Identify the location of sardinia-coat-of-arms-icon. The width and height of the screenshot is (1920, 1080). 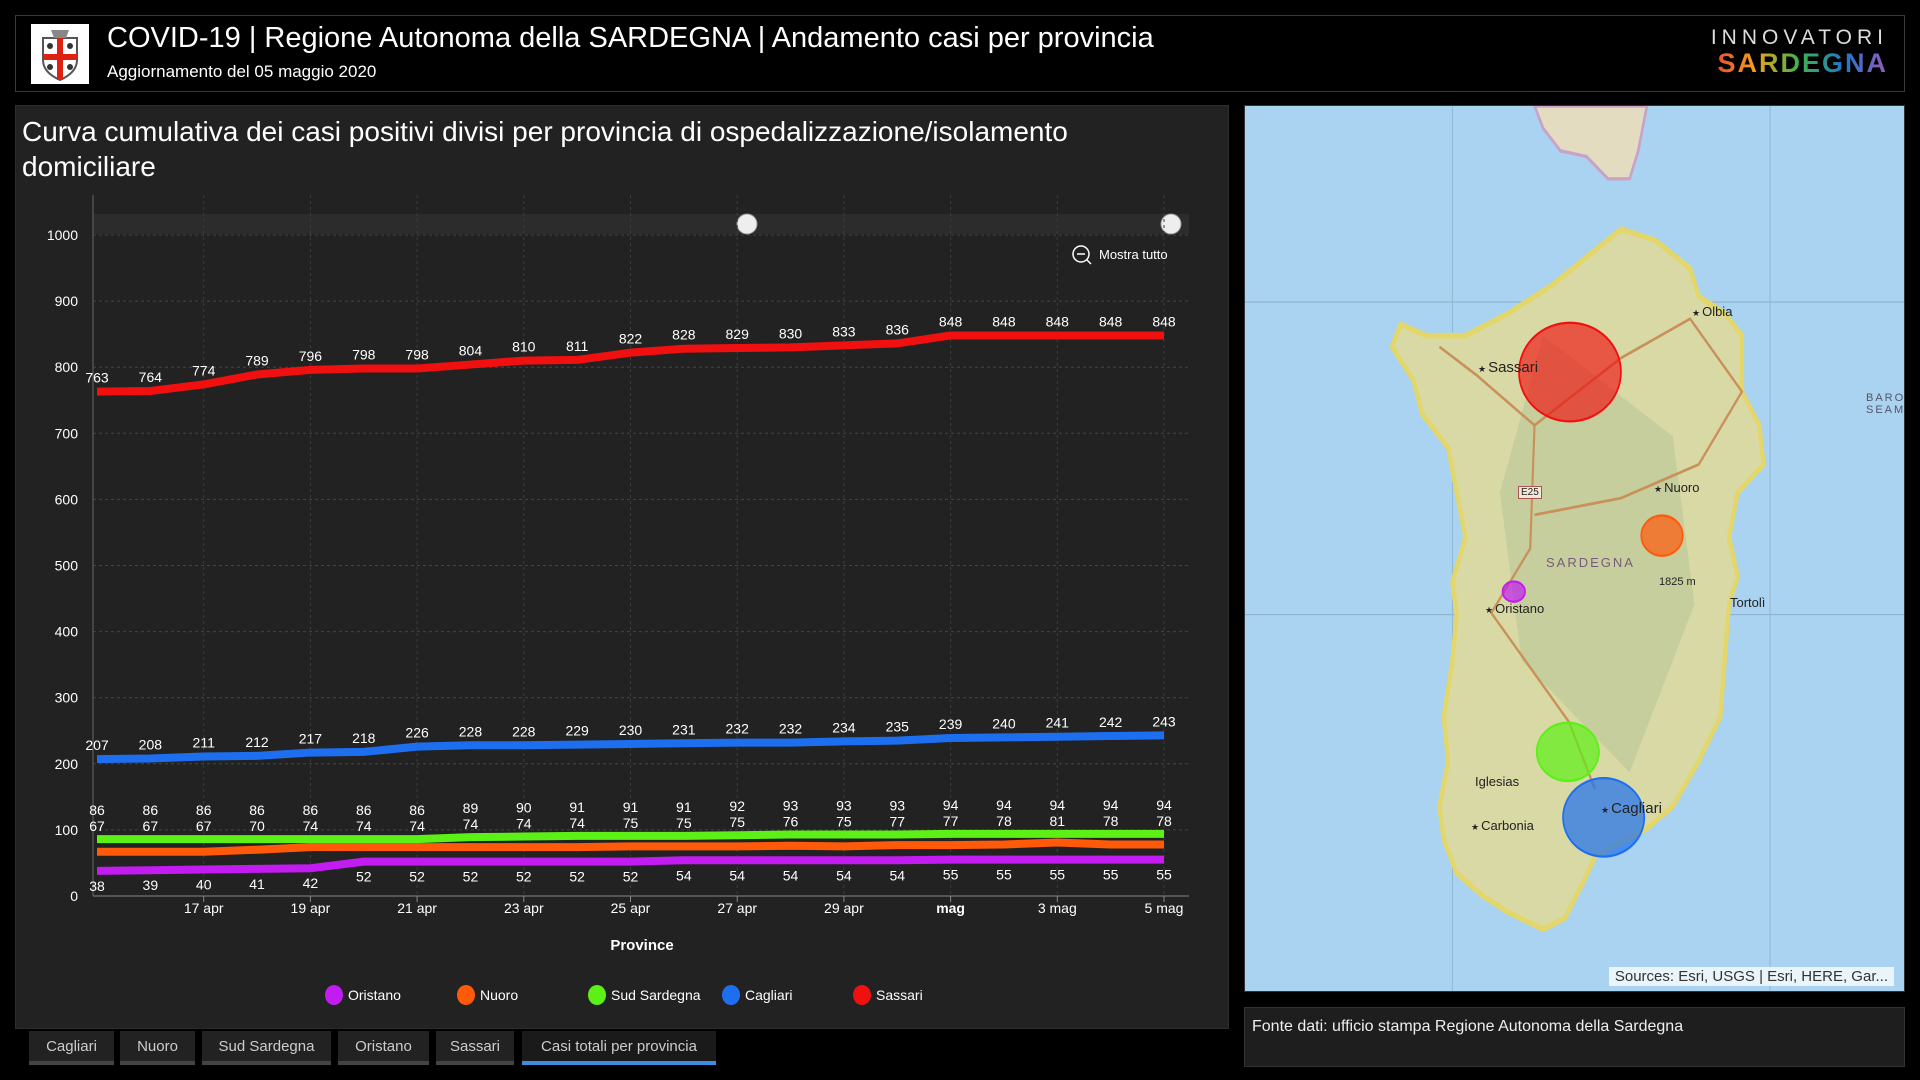
(60, 54).